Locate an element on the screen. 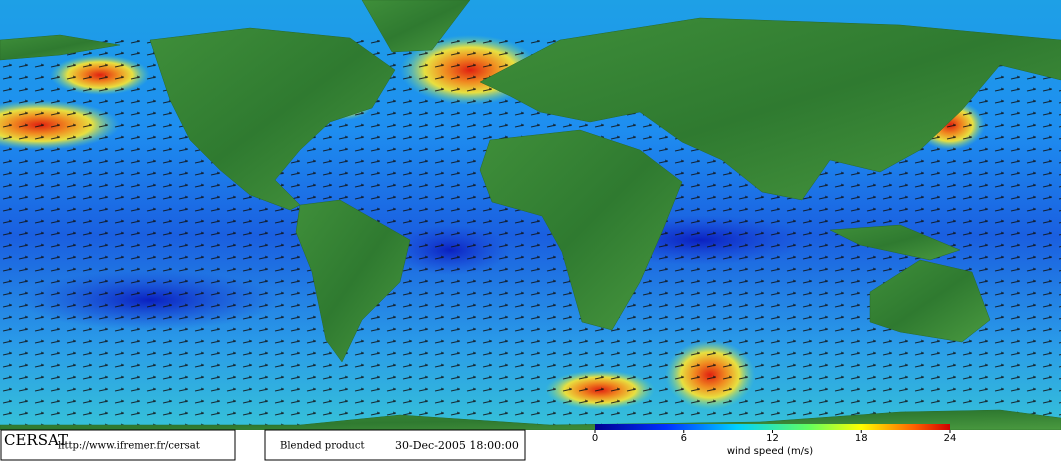 Image resolution: width=1061 pixels, height=462 pixels. product-box is located at coordinates (395, 445).